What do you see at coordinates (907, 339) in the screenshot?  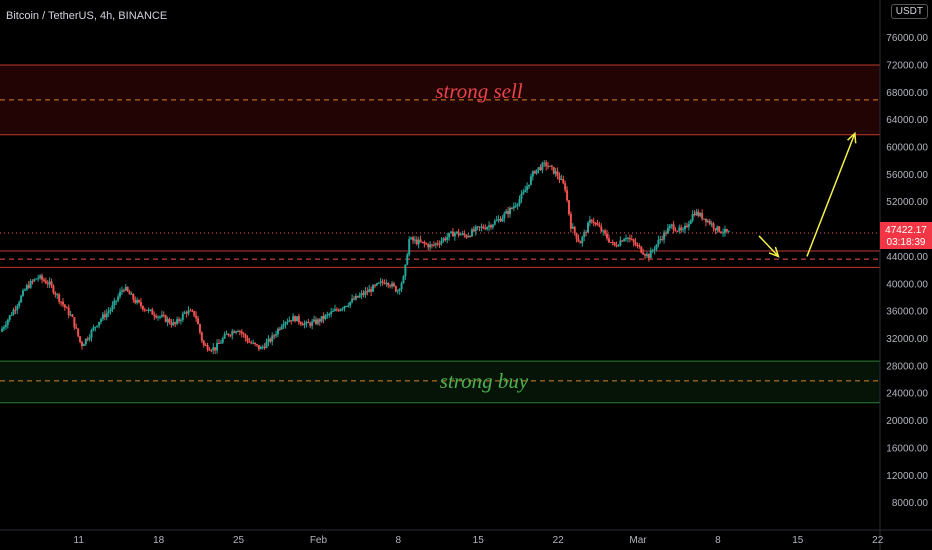 I see `price-tick-label: 32000.00` at bounding box center [907, 339].